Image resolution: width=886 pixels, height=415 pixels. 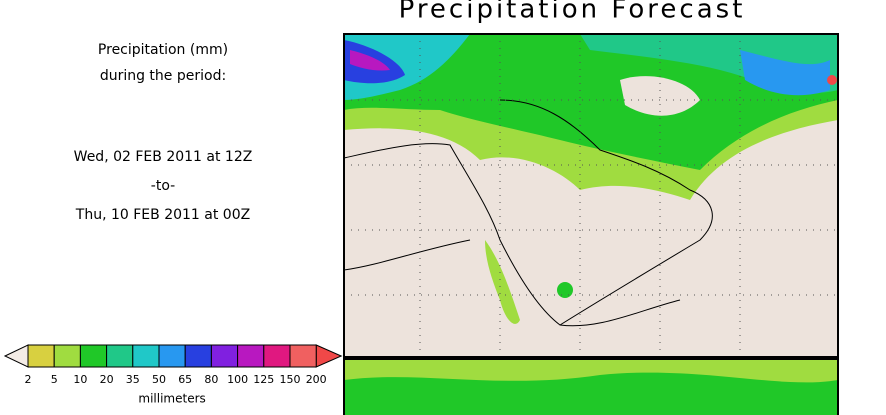 What do you see at coordinates (163, 157) in the screenshot?
I see `start-date: Wed, 02 FEB 2011 at 12Z` at bounding box center [163, 157].